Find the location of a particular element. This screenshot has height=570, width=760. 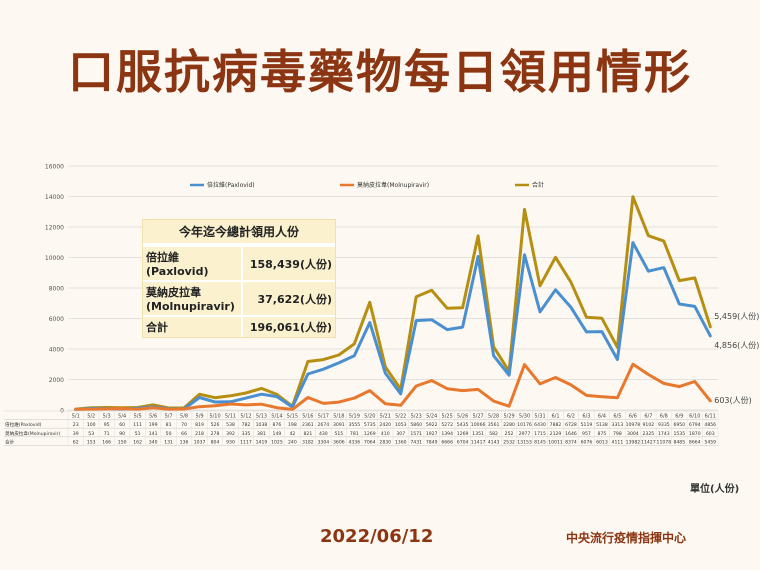

x-tick-label: 5/13 is located at coordinates (261, 417).